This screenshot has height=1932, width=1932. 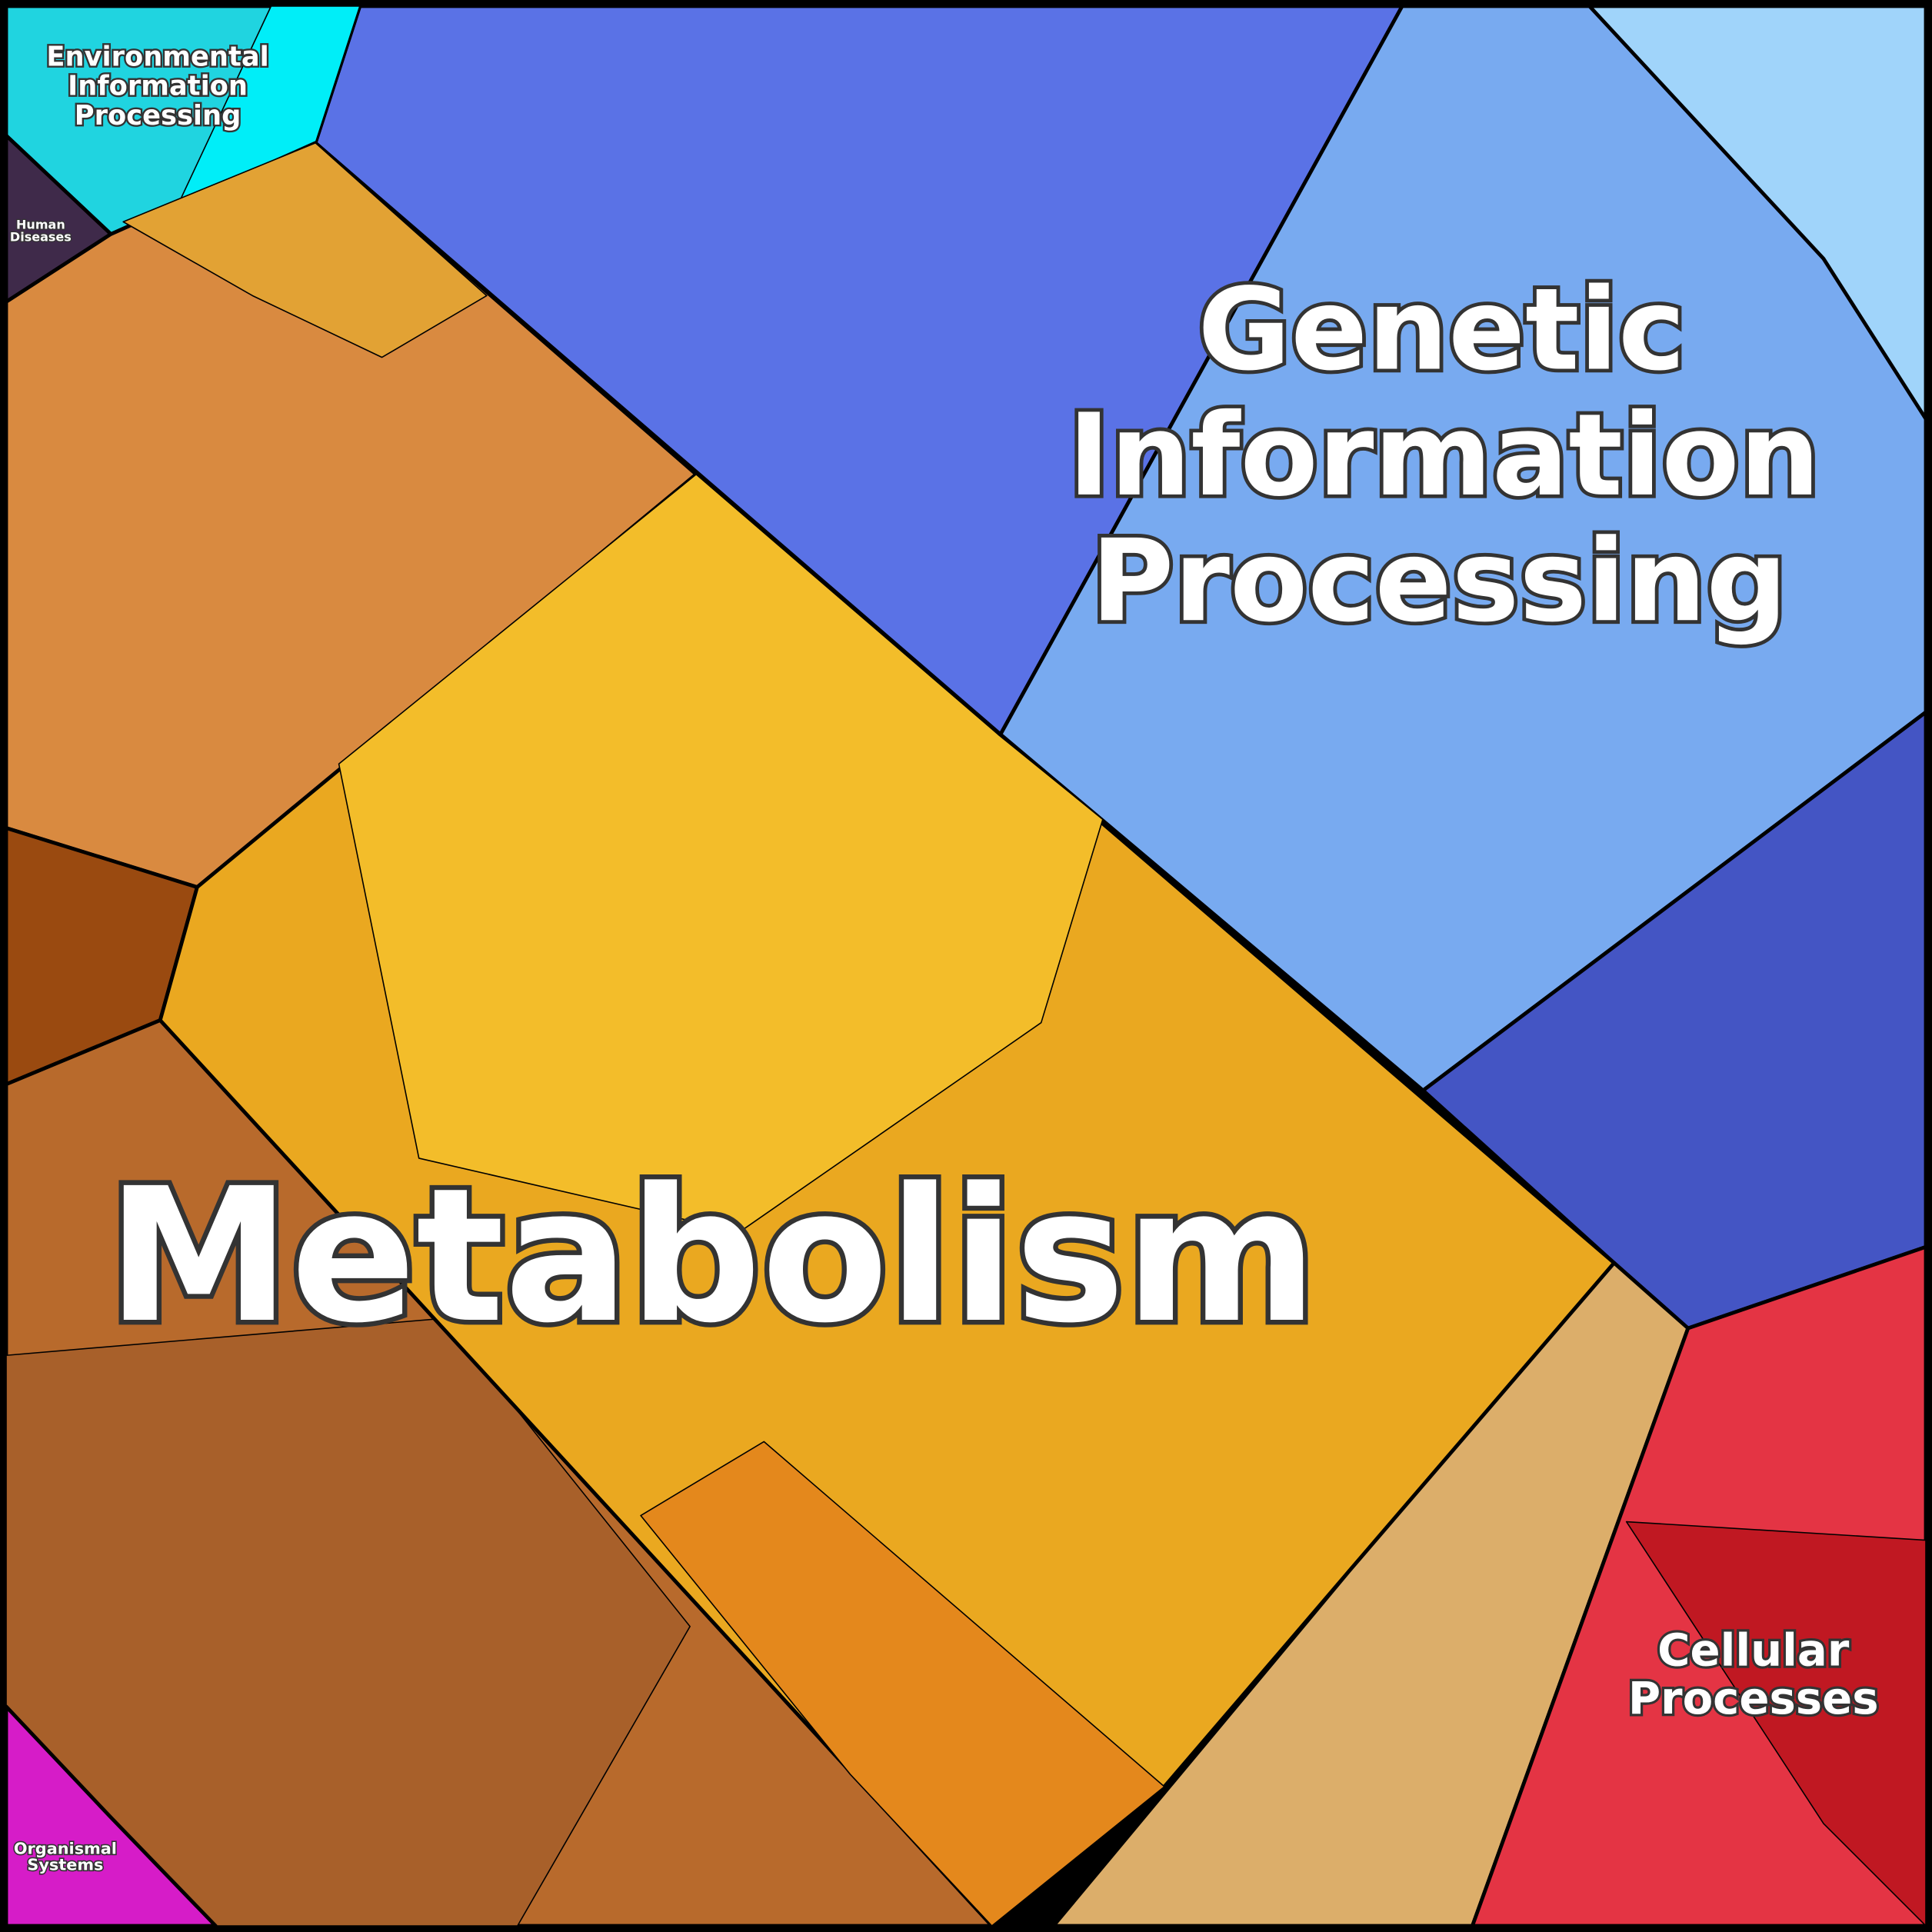 I want to click on region-label: Diseases, so click(x=41, y=237).